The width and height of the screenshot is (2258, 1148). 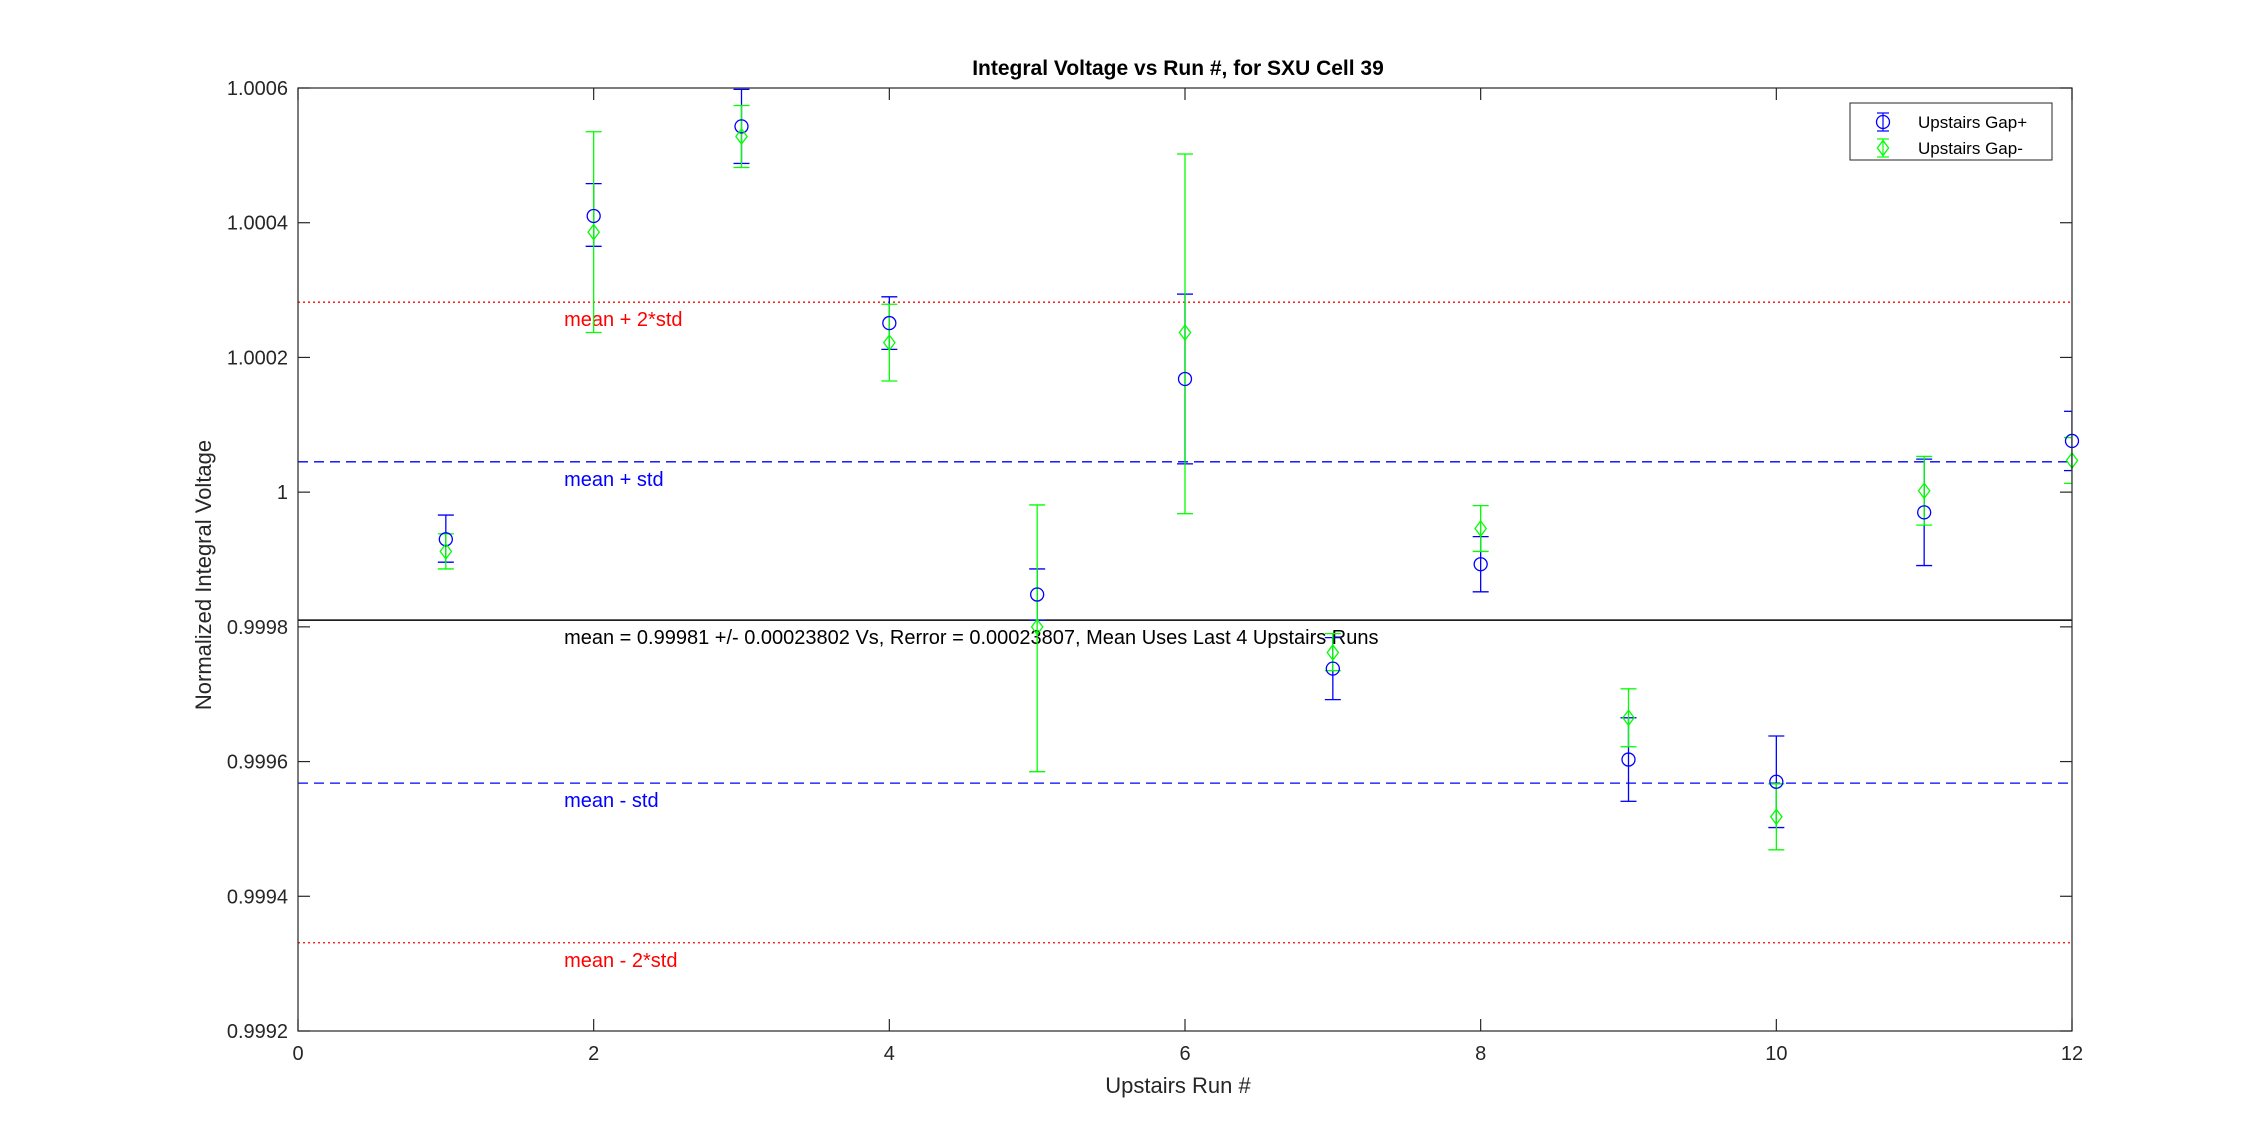 I want to click on x-tick-label: 8, so click(x=1480, y=1054).